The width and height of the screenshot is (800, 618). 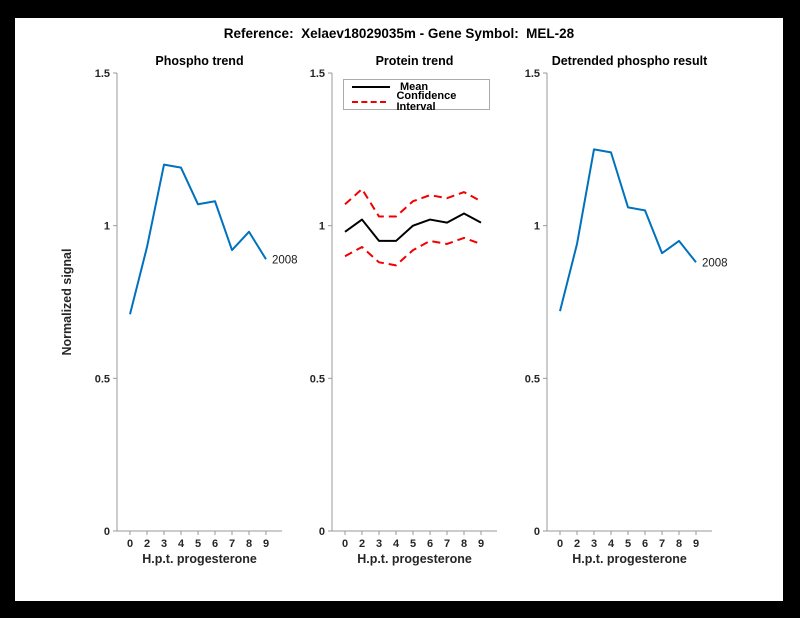 I want to click on subplot-title: Protein trend, so click(x=415, y=61).